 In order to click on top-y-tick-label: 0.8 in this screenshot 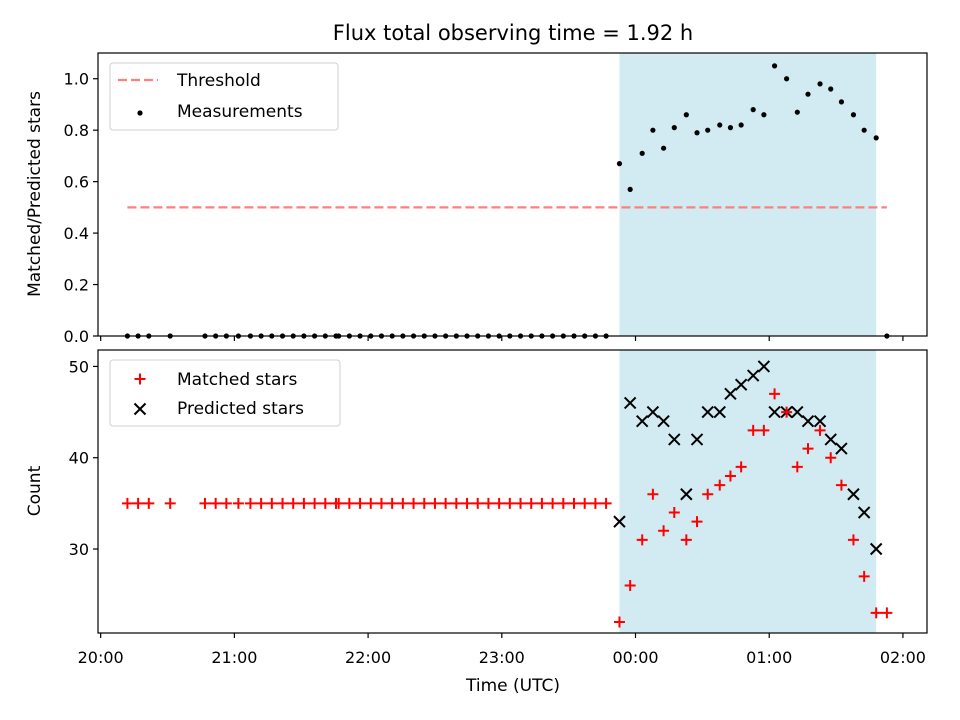, I will do `click(76, 130)`.